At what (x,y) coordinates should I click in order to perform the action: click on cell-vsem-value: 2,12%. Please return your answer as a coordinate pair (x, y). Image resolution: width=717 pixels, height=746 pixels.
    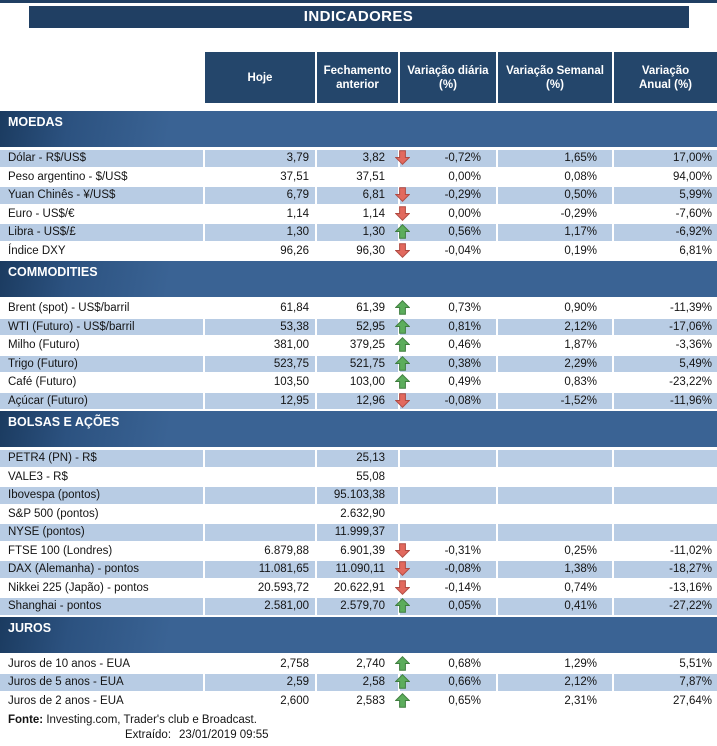
    Looking at the image, I should click on (580, 682).